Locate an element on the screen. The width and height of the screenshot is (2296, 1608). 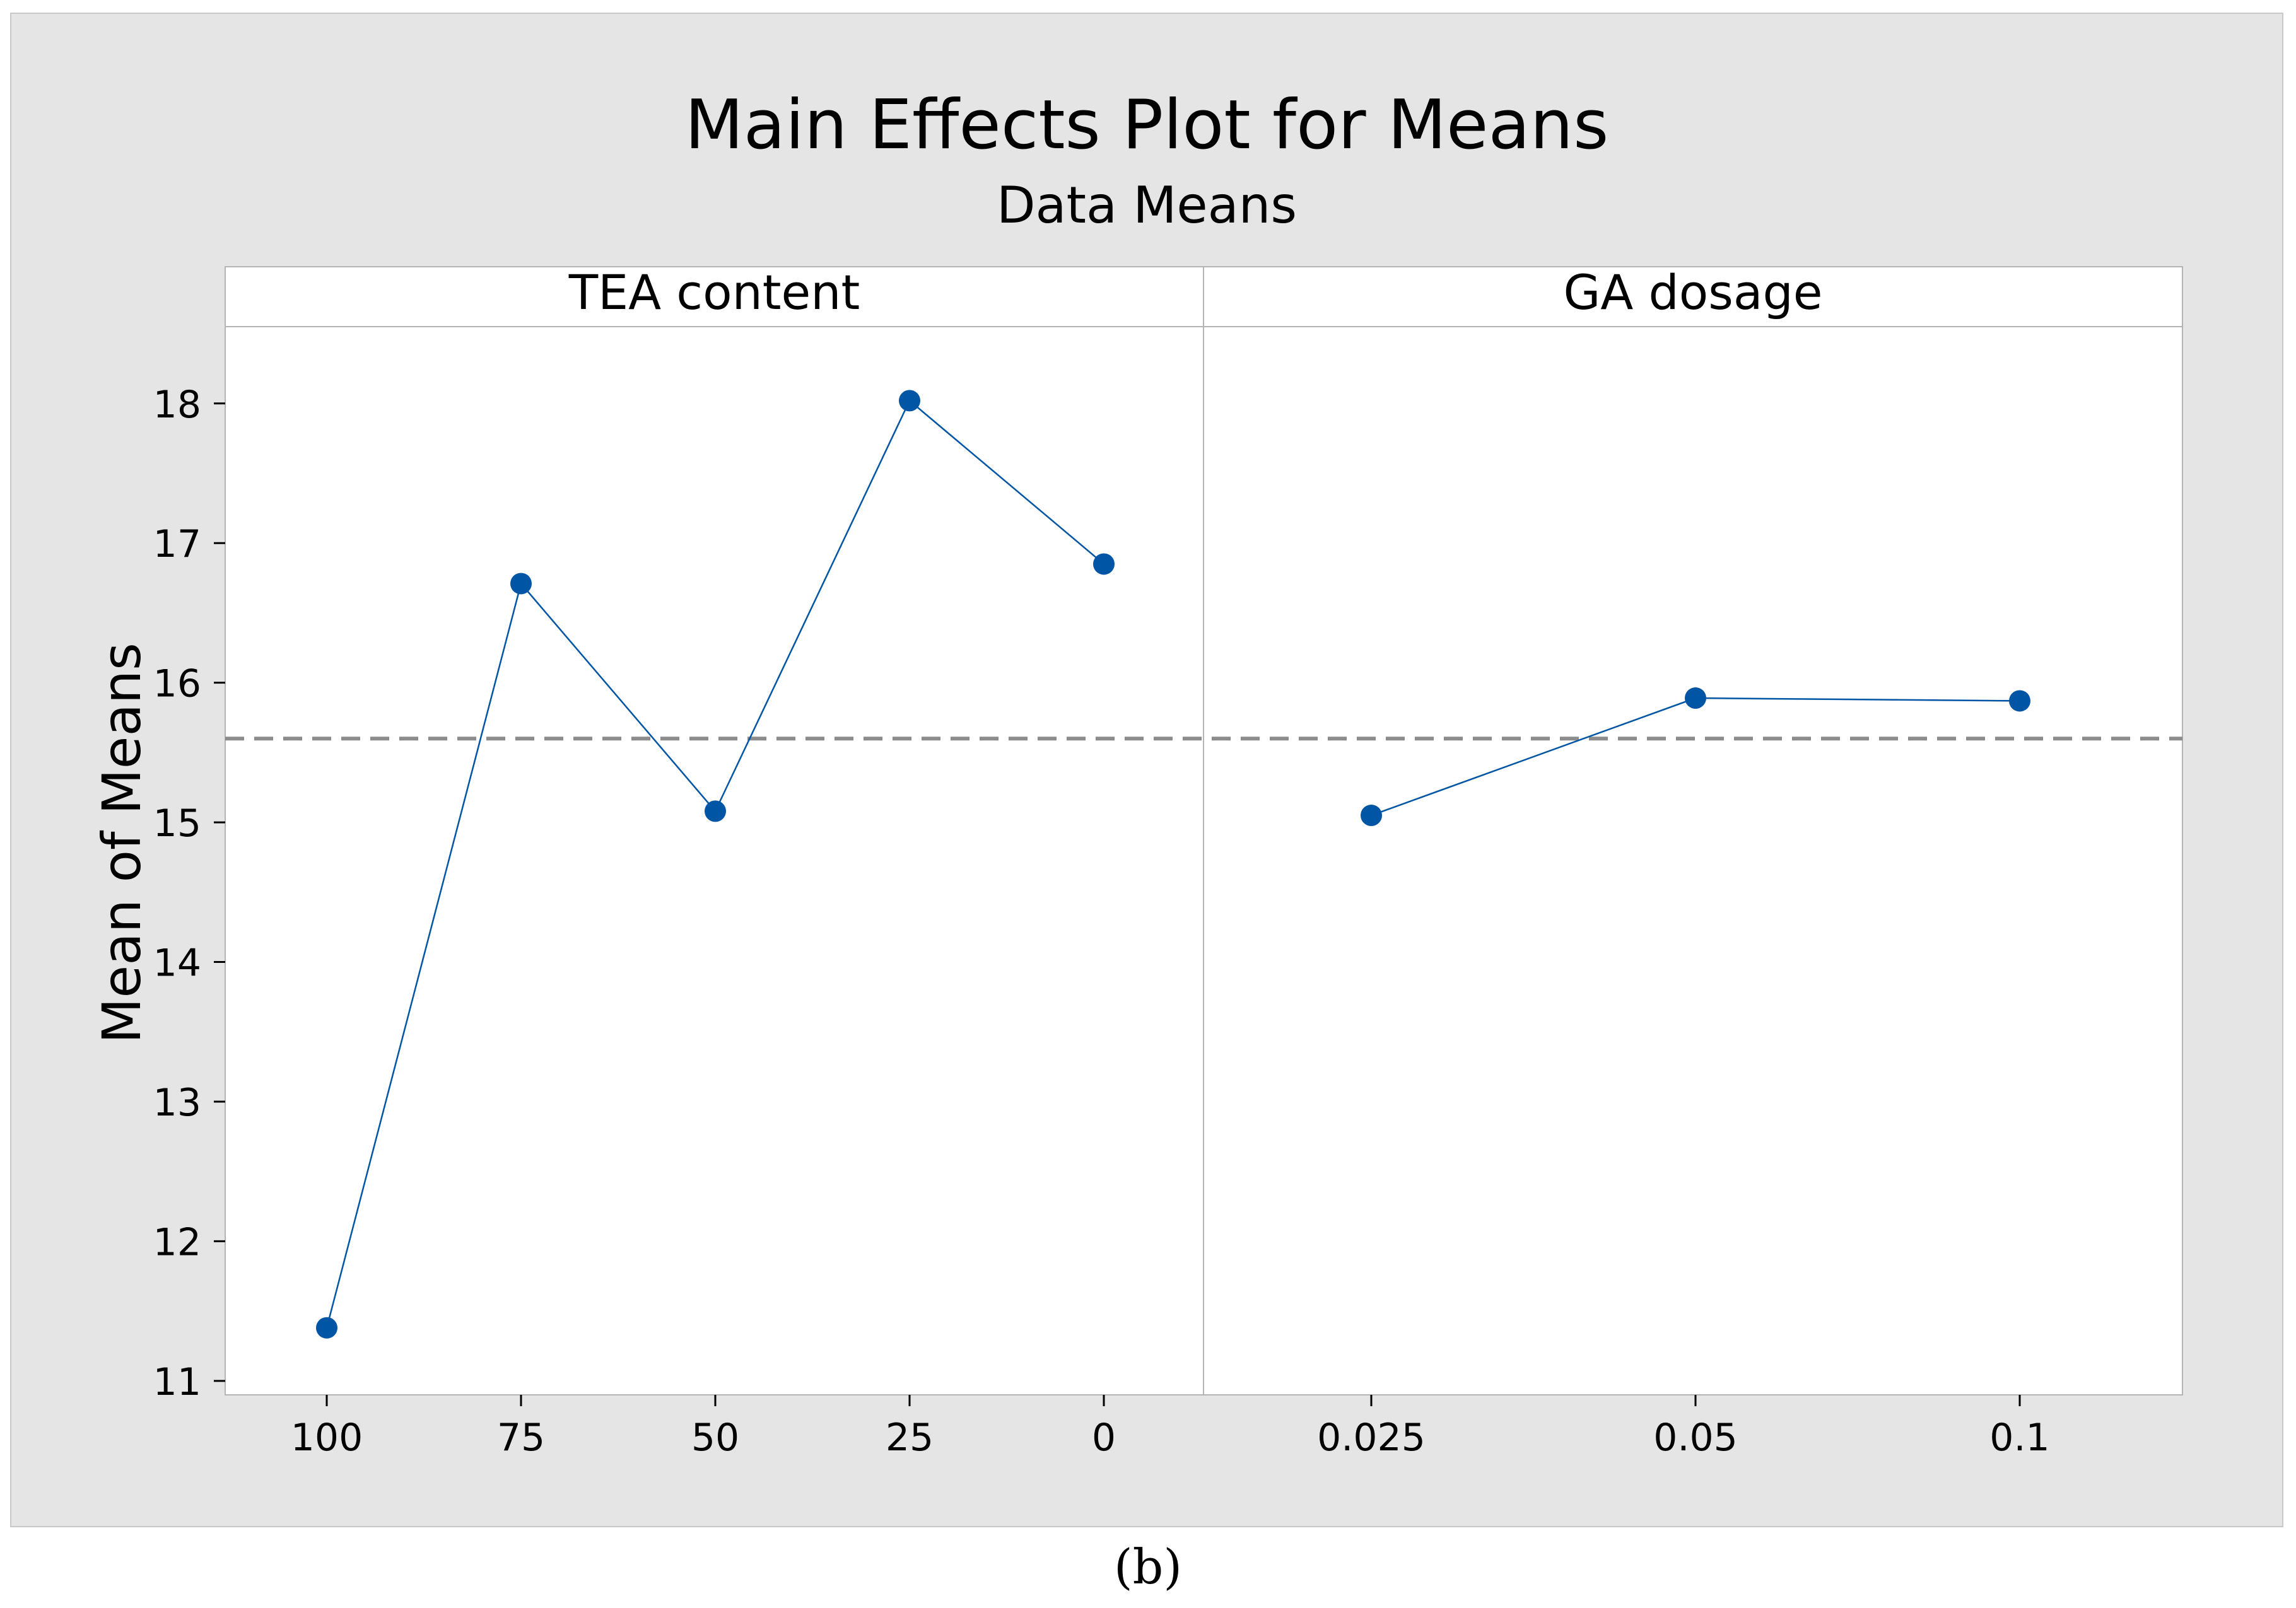
y-tick-label: 18 is located at coordinates (177, 405).